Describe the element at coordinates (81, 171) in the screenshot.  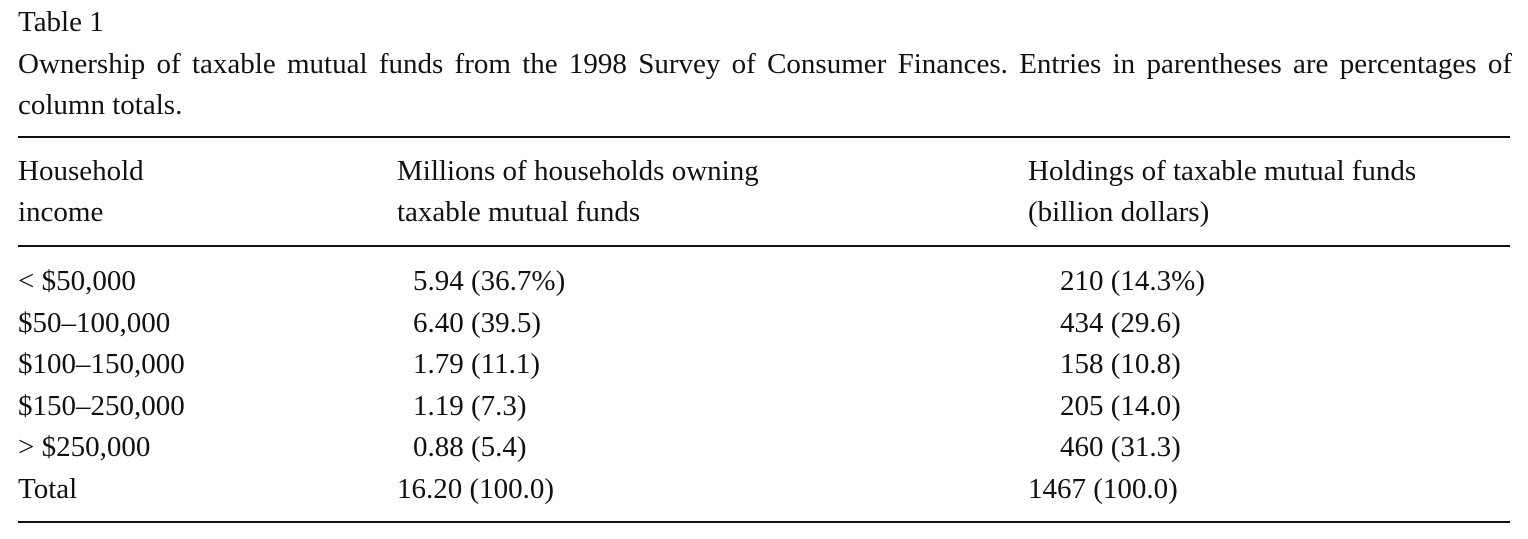
I see `header-cell: Household` at that location.